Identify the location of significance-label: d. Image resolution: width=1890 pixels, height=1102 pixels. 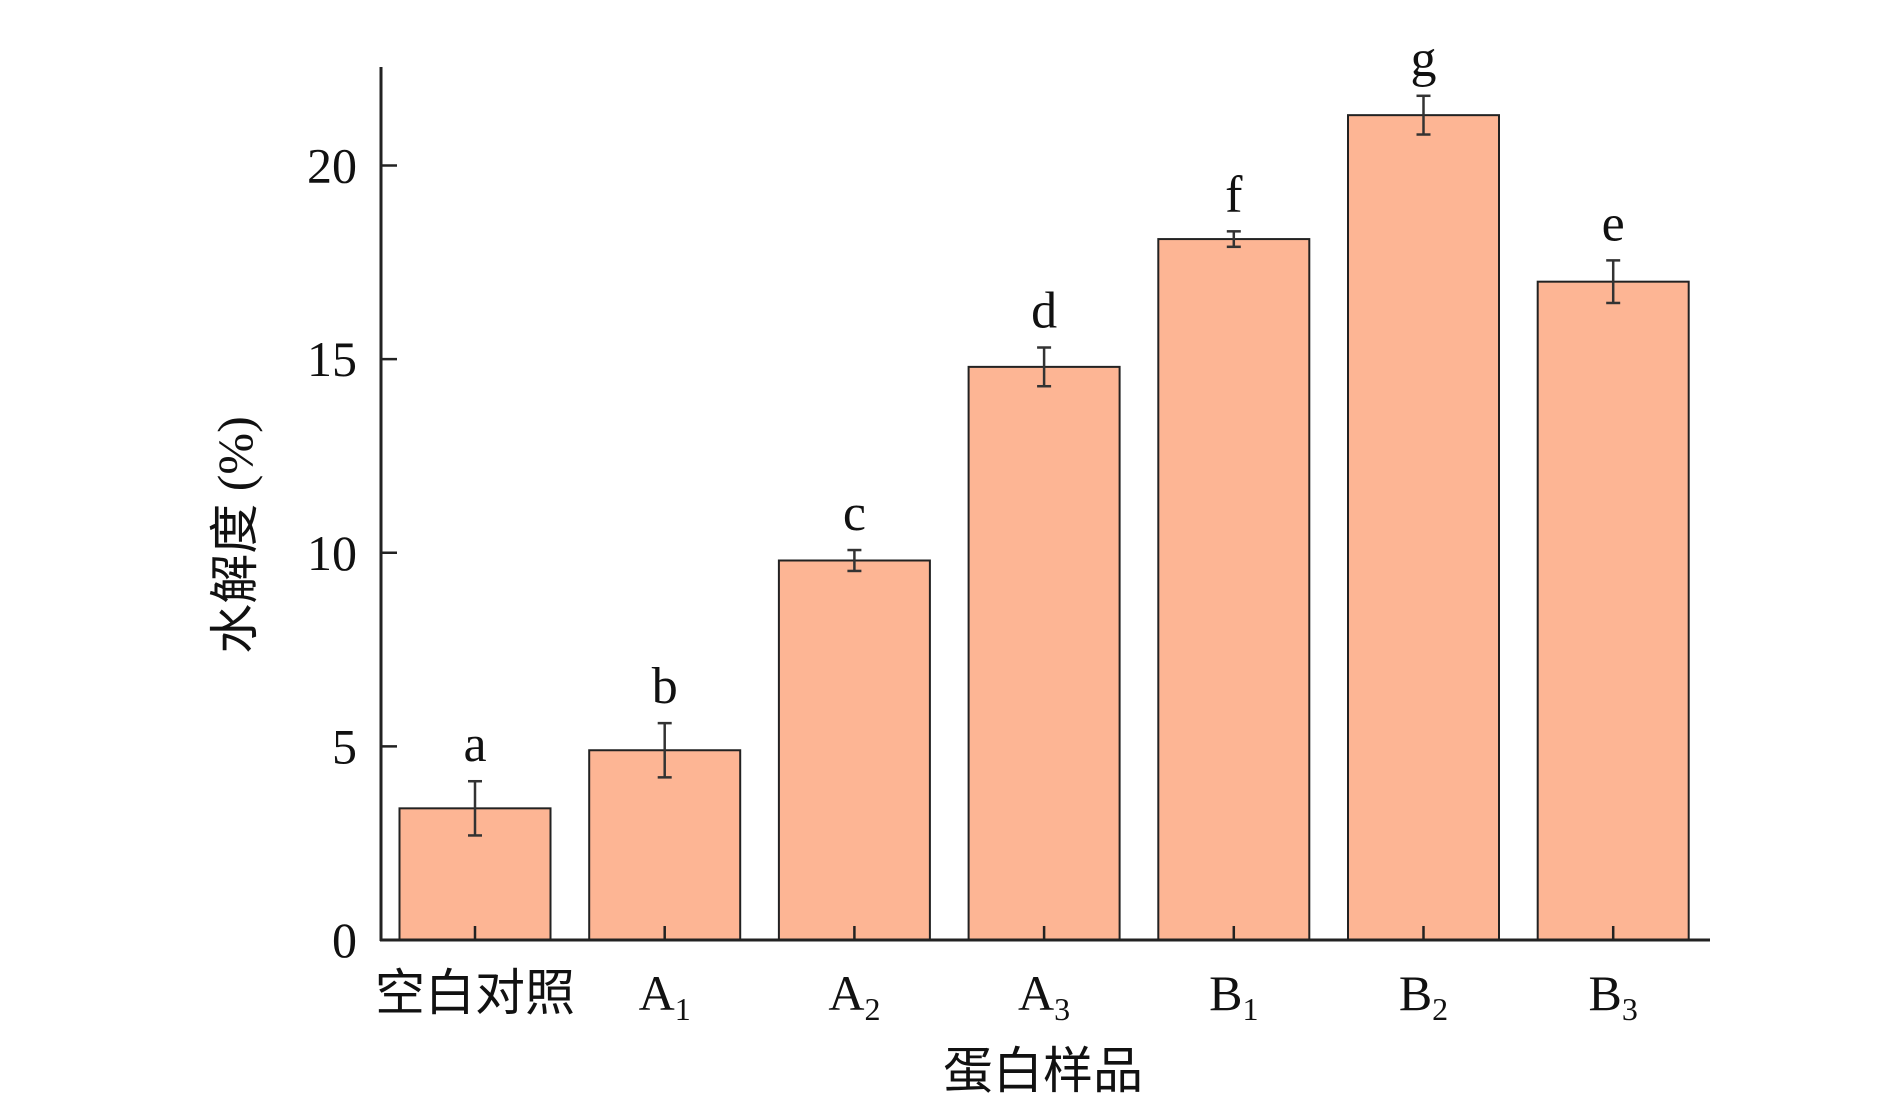
(1044, 311).